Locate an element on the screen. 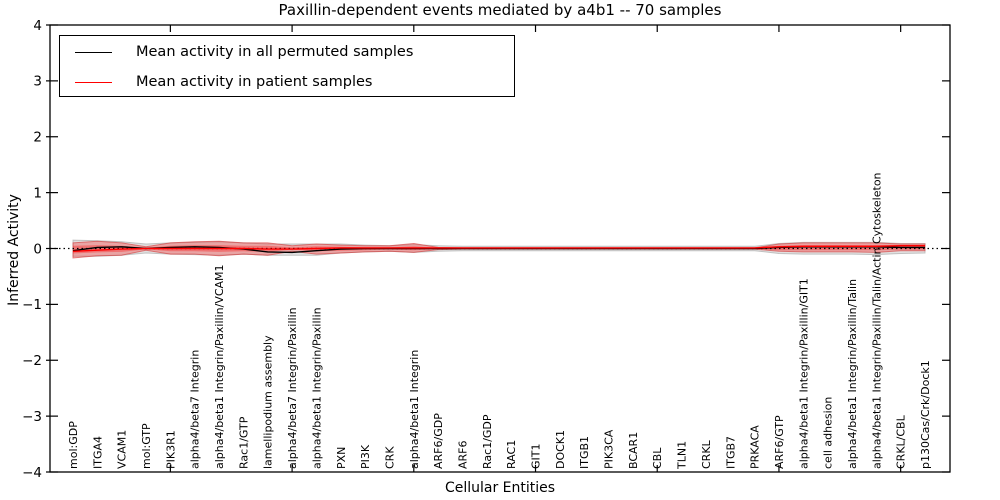  y-tick-label: −3 is located at coordinates (32, 417).